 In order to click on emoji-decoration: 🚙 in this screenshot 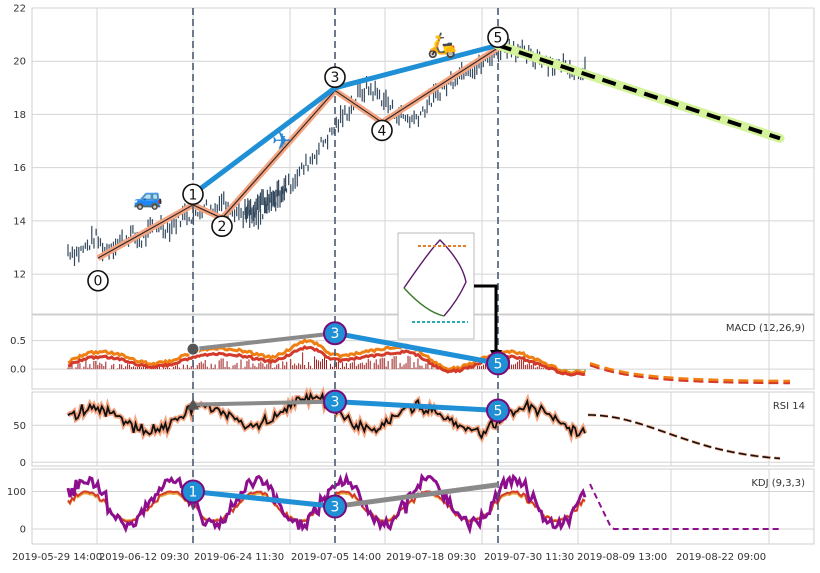, I will do `click(148, 197)`.